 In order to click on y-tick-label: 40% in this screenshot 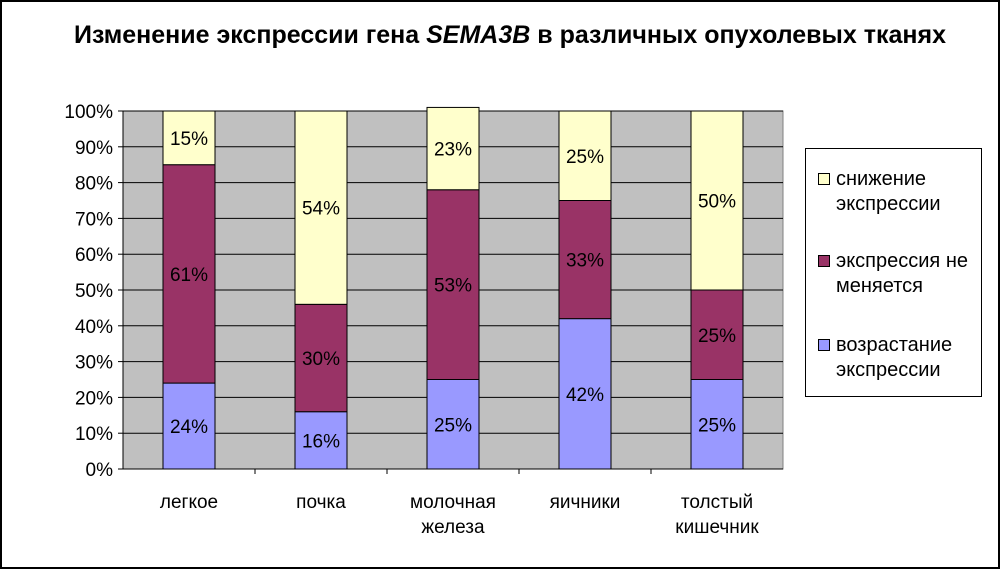, I will do `click(94, 327)`.